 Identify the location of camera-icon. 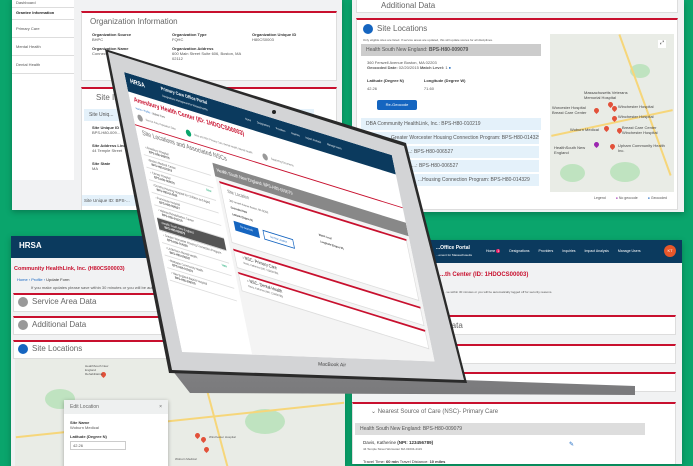
(274, 112).